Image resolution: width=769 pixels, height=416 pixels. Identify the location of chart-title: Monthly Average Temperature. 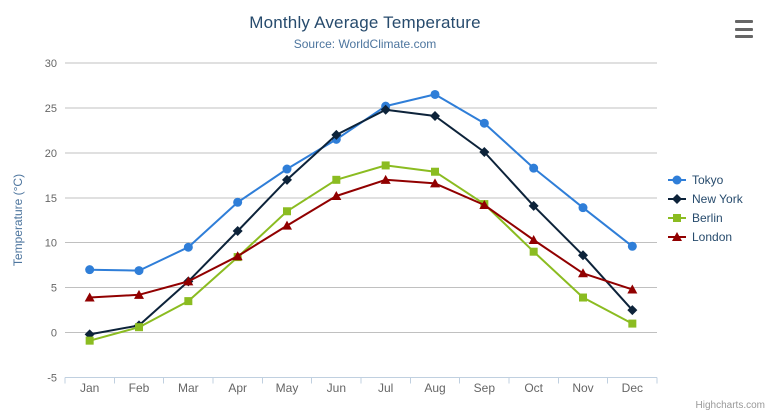
(365, 22).